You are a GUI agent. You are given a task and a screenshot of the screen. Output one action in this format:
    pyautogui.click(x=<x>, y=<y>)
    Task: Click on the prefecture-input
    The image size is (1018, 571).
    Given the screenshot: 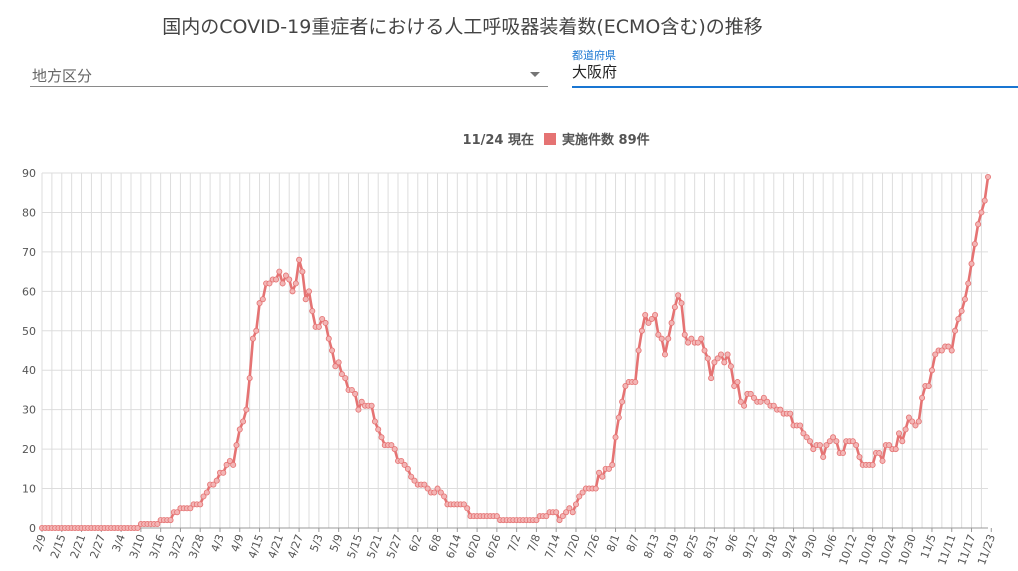 What is the action you would take?
    pyautogui.click(x=782, y=71)
    